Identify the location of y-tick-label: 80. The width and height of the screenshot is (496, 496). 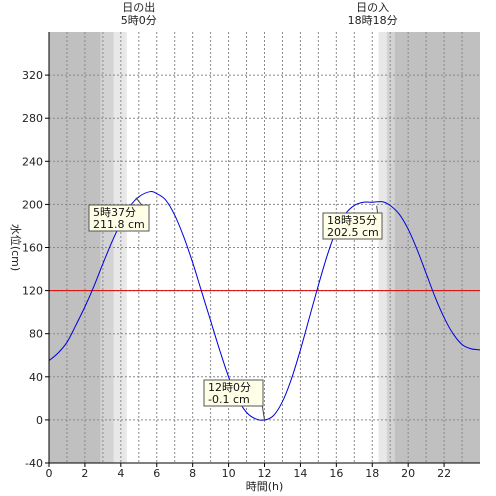
(36, 334).